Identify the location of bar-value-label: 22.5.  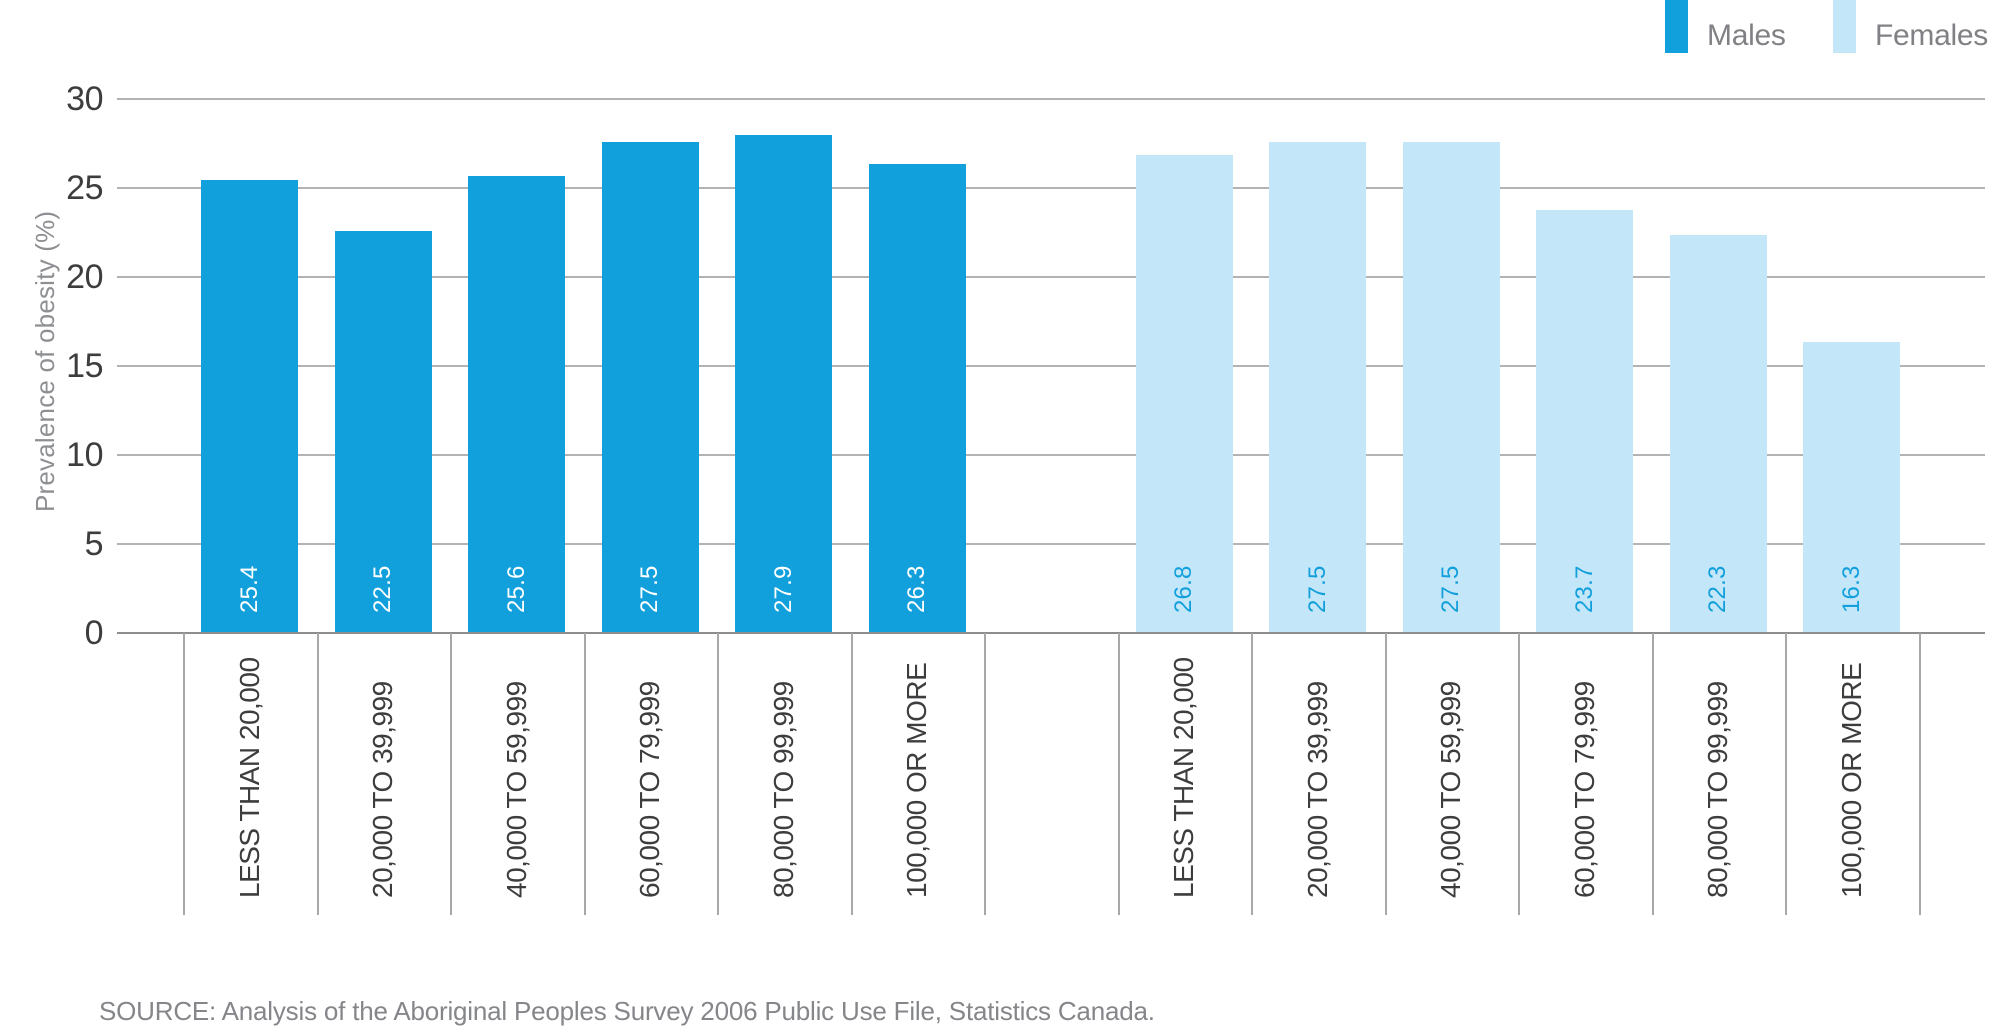
(382, 589).